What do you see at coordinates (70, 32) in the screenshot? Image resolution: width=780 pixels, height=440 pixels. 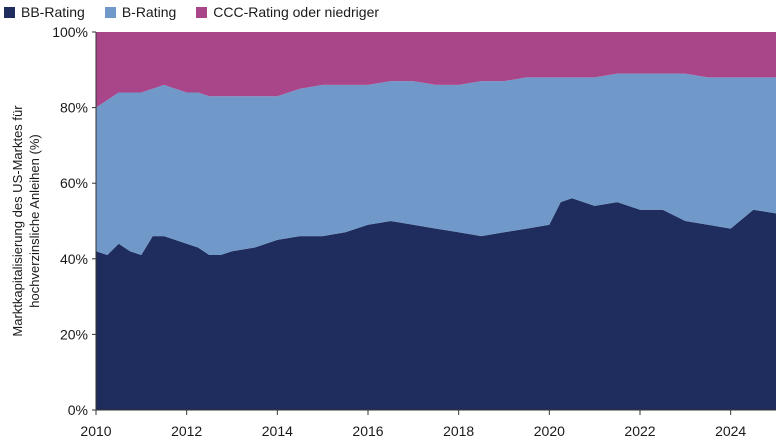 I see `y-tick-label: 100%` at bounding box center [70, 32].